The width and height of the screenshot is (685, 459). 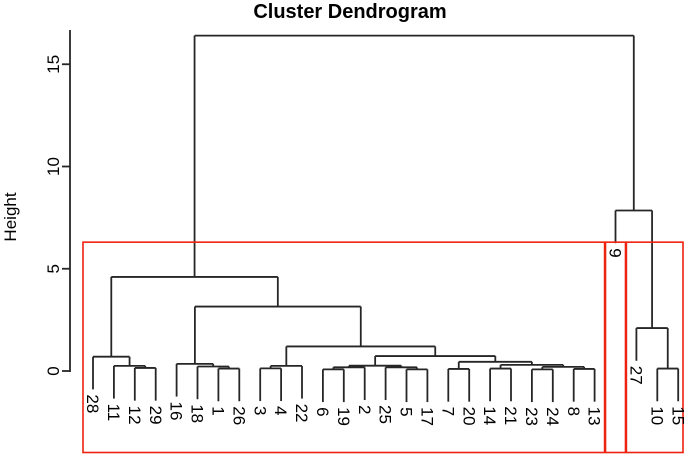 What do you see at coordinates (594, 416) in the screenshot?
I see `leaf-label: 13` at bounding box center [594, 416].